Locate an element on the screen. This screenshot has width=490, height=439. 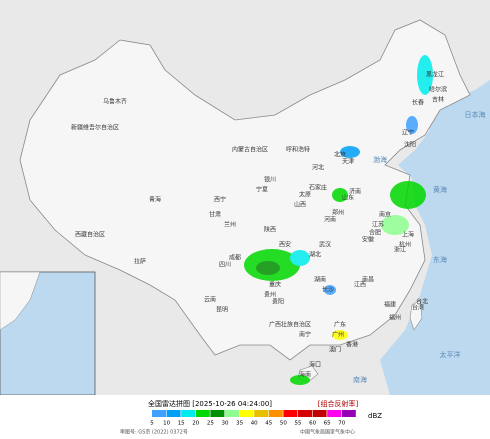
place-label: 哈尔滨 is located at coordinates (438, 90).